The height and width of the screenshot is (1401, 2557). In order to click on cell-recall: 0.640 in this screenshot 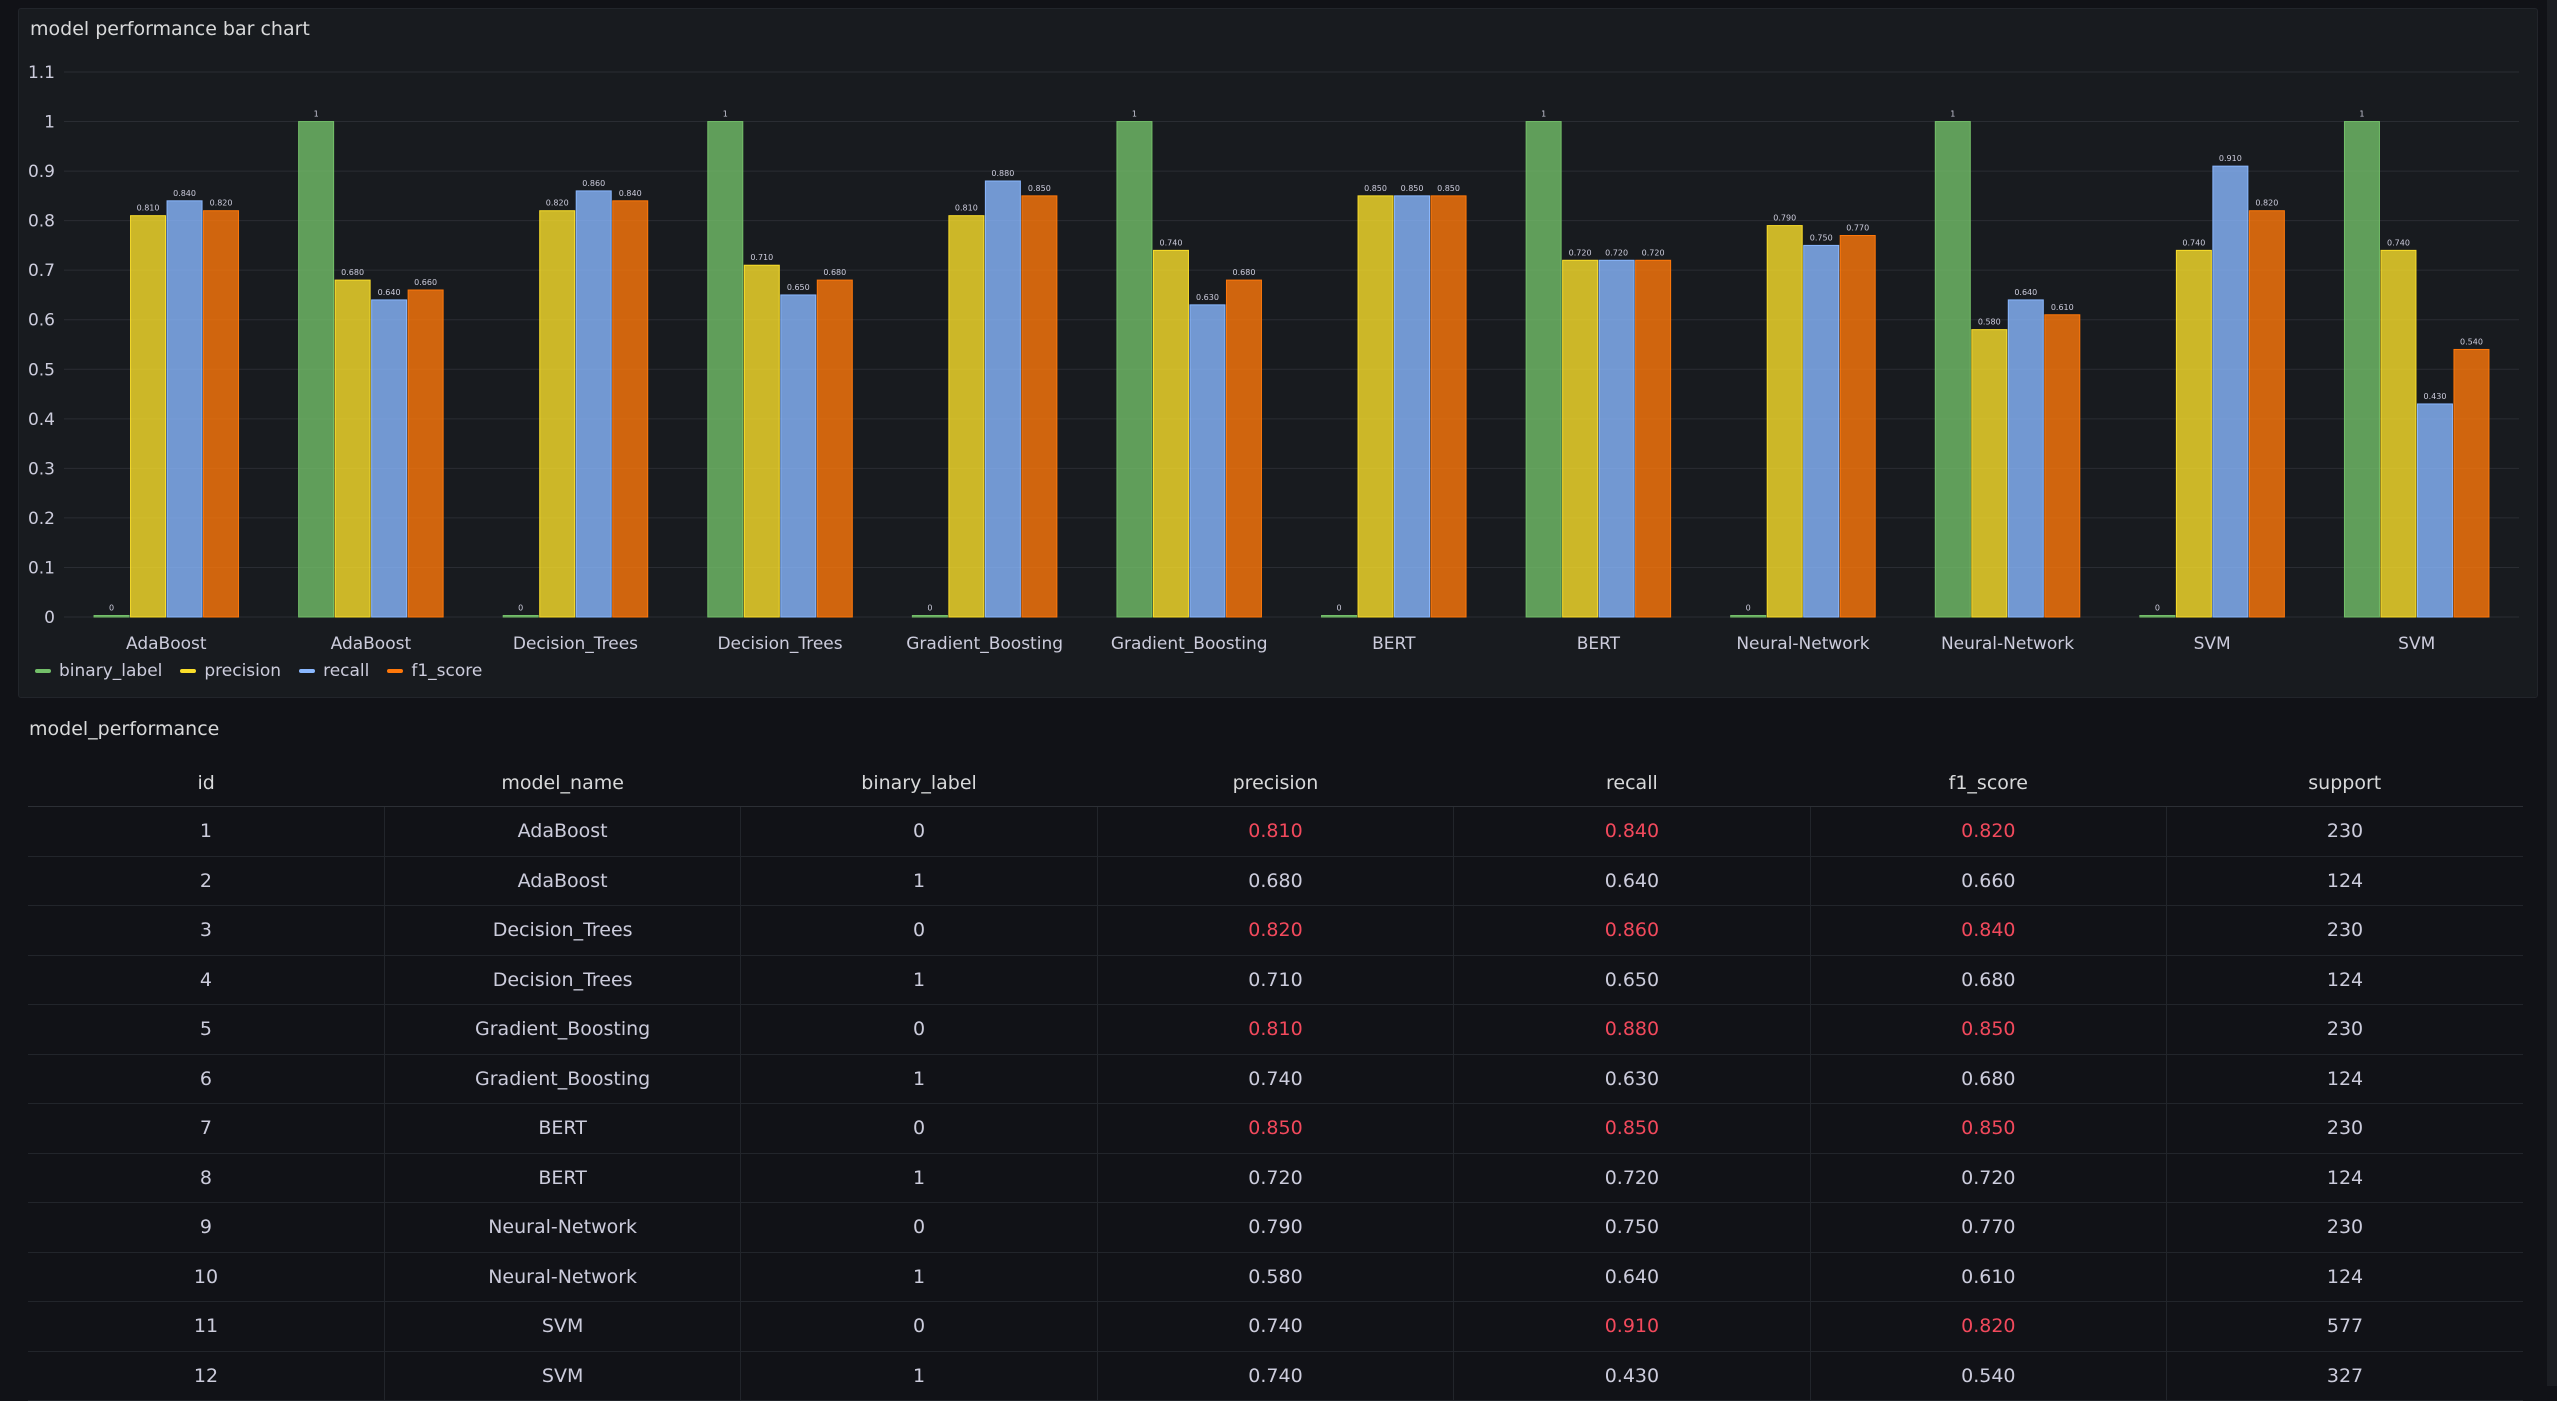, I will do `click(1632, 881)`.